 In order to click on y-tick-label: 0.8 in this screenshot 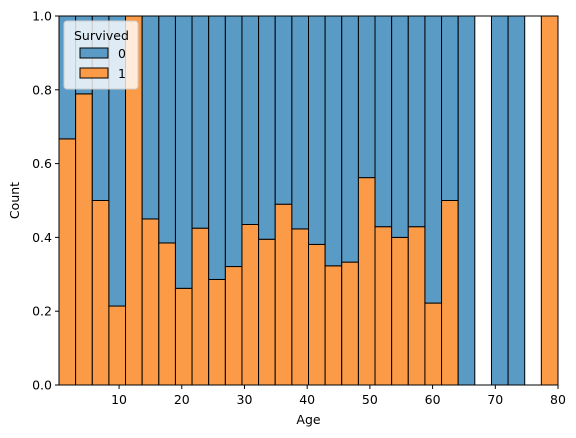, I will do `click(42, 89)`.